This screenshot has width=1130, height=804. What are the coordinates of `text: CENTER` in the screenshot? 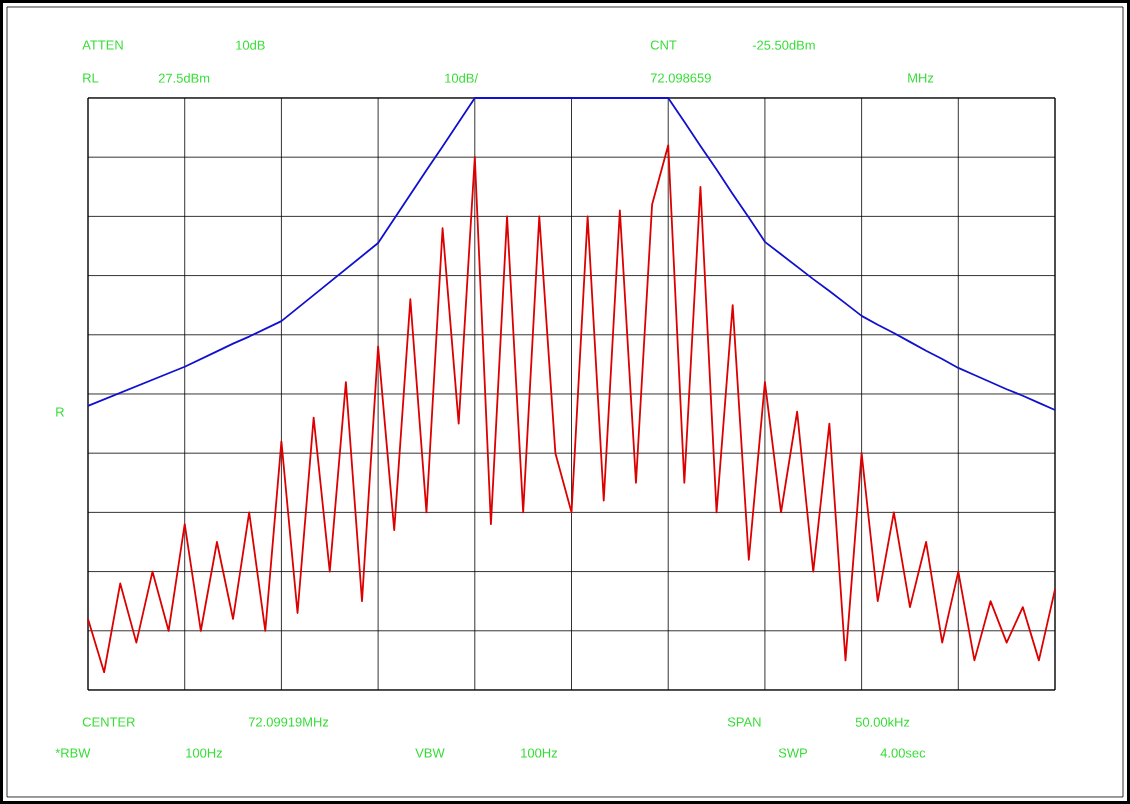 It's located at (108, 722).